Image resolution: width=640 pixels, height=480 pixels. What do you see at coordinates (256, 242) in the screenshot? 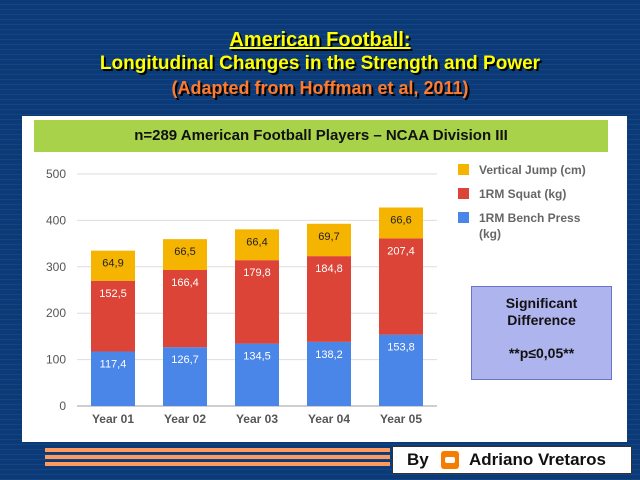
I see `bar-value-label: 66,4` at bounding box center [256, 242].